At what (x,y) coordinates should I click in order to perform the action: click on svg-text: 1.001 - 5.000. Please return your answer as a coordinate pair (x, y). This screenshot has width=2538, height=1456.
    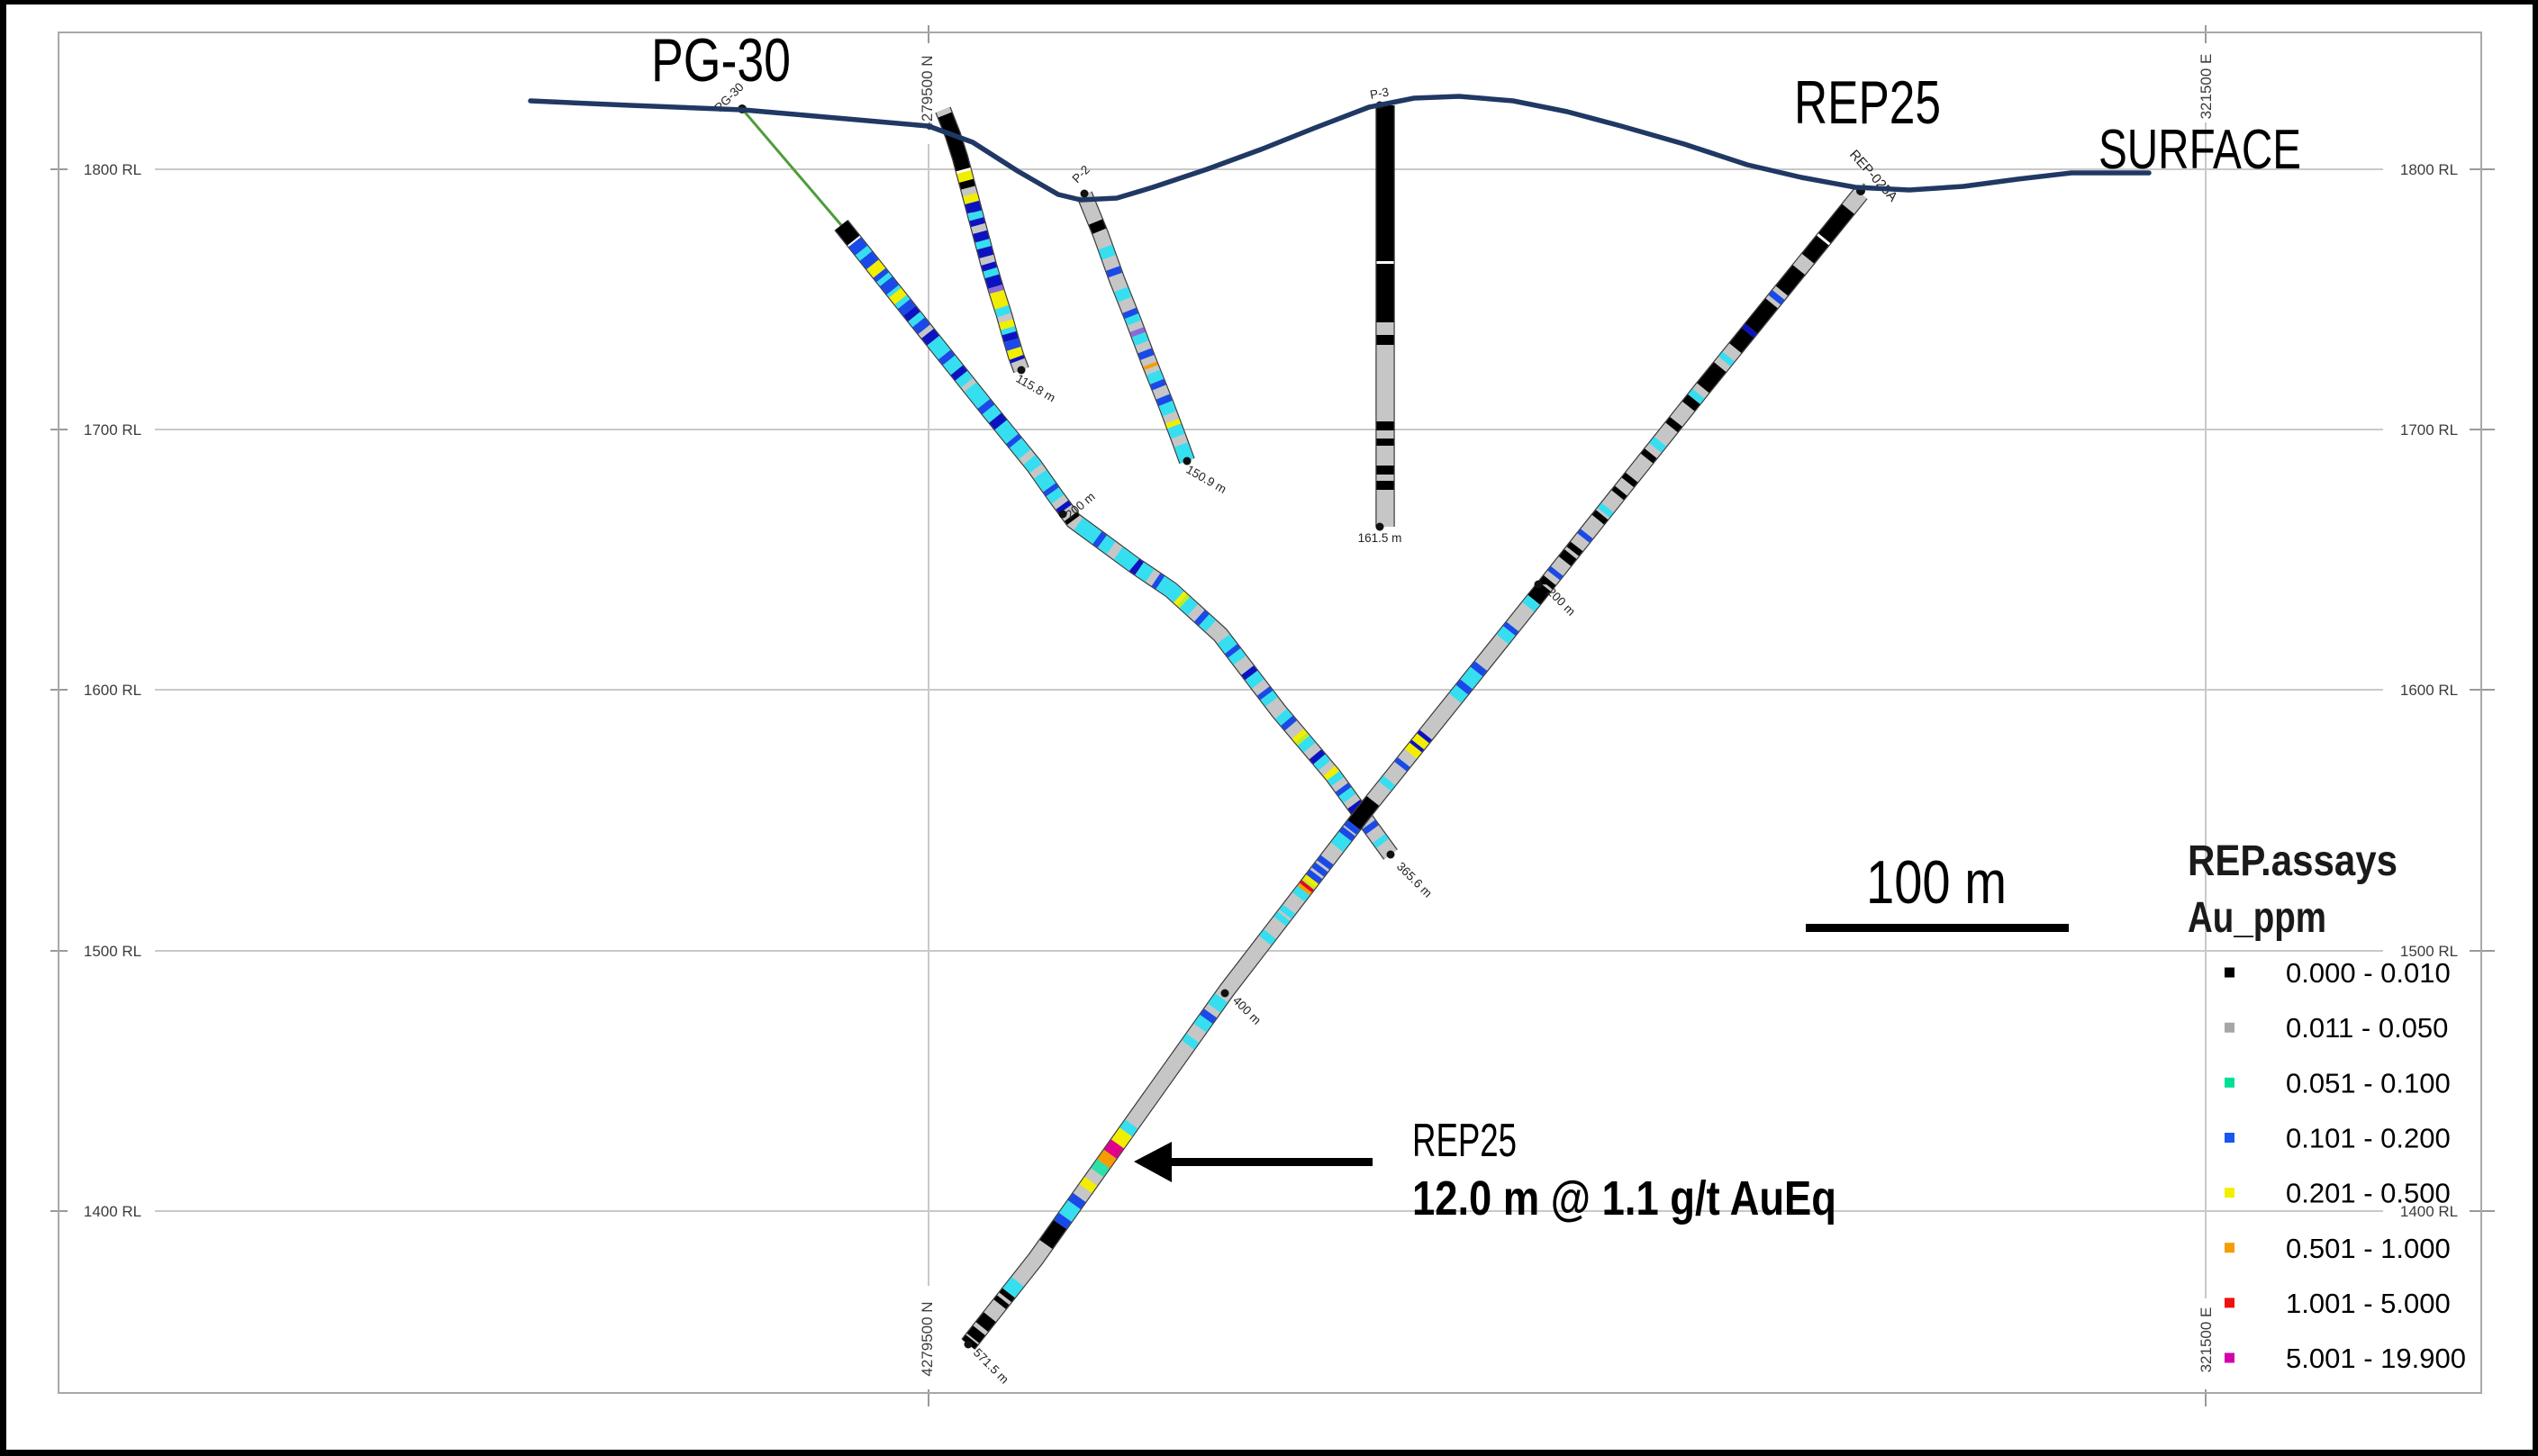
    Looking at the image, I should click on (2368, 1303).